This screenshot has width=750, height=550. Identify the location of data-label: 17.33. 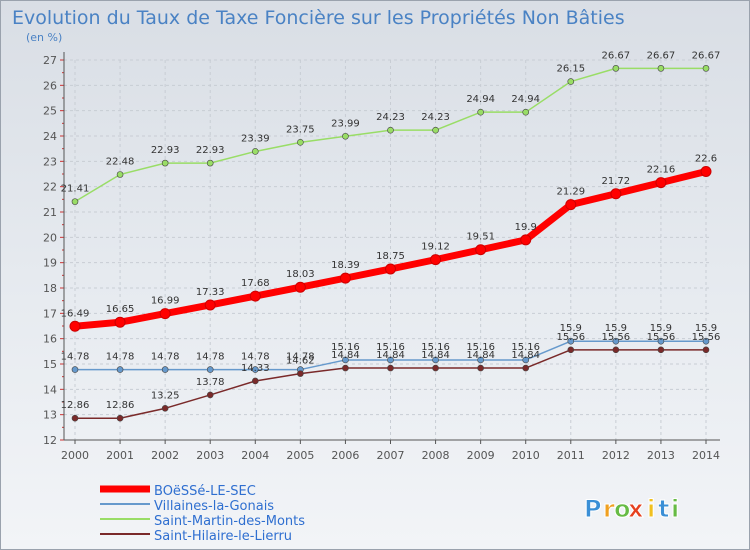
(210, 292).